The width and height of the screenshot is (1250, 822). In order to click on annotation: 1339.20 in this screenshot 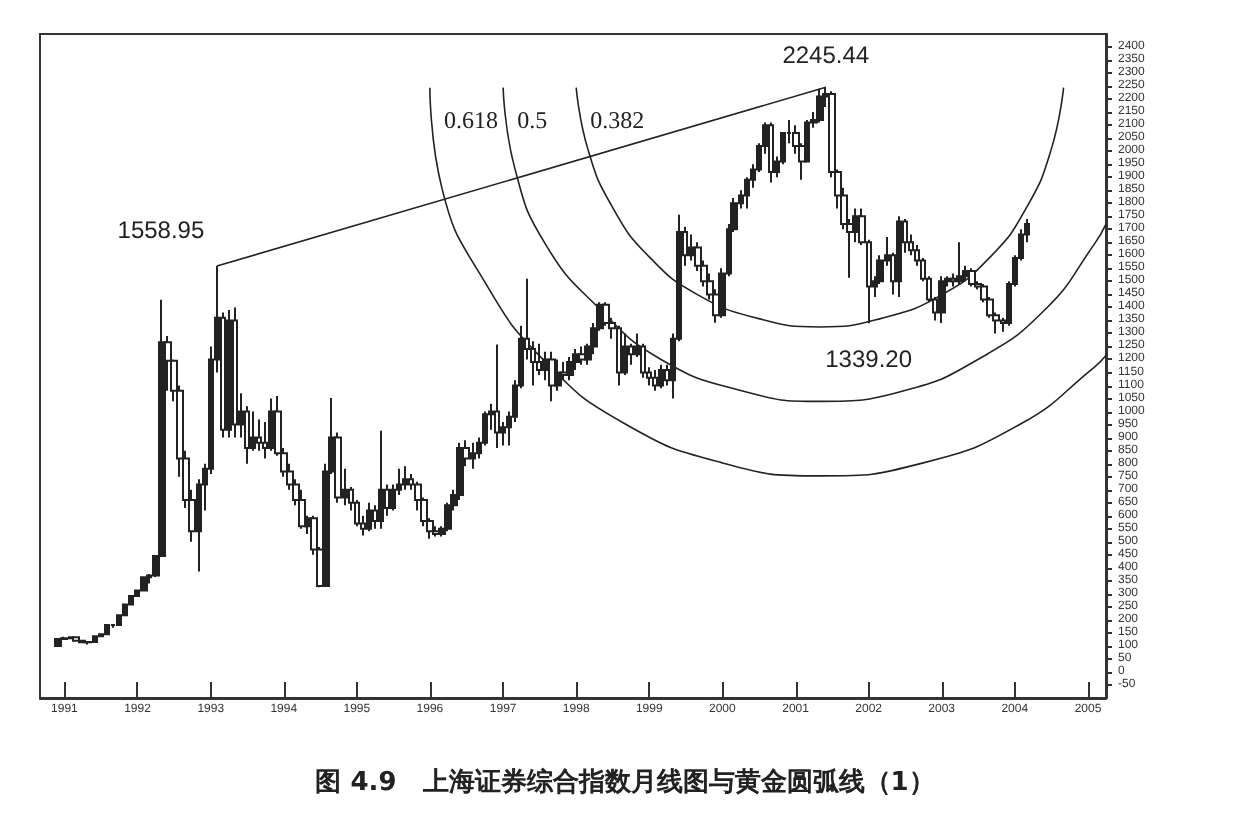, I will do `click(869, 359)`.